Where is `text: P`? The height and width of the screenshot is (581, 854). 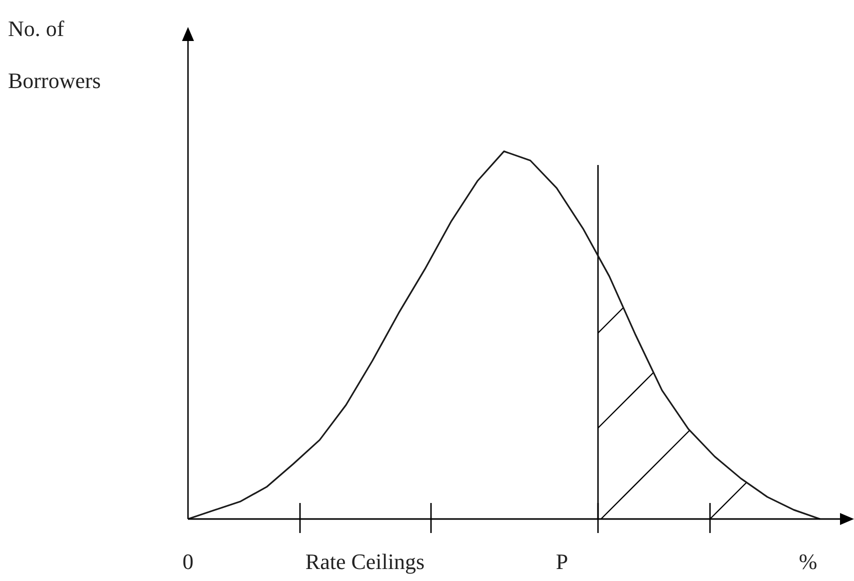
text: P is located at coordinates (562, 561).